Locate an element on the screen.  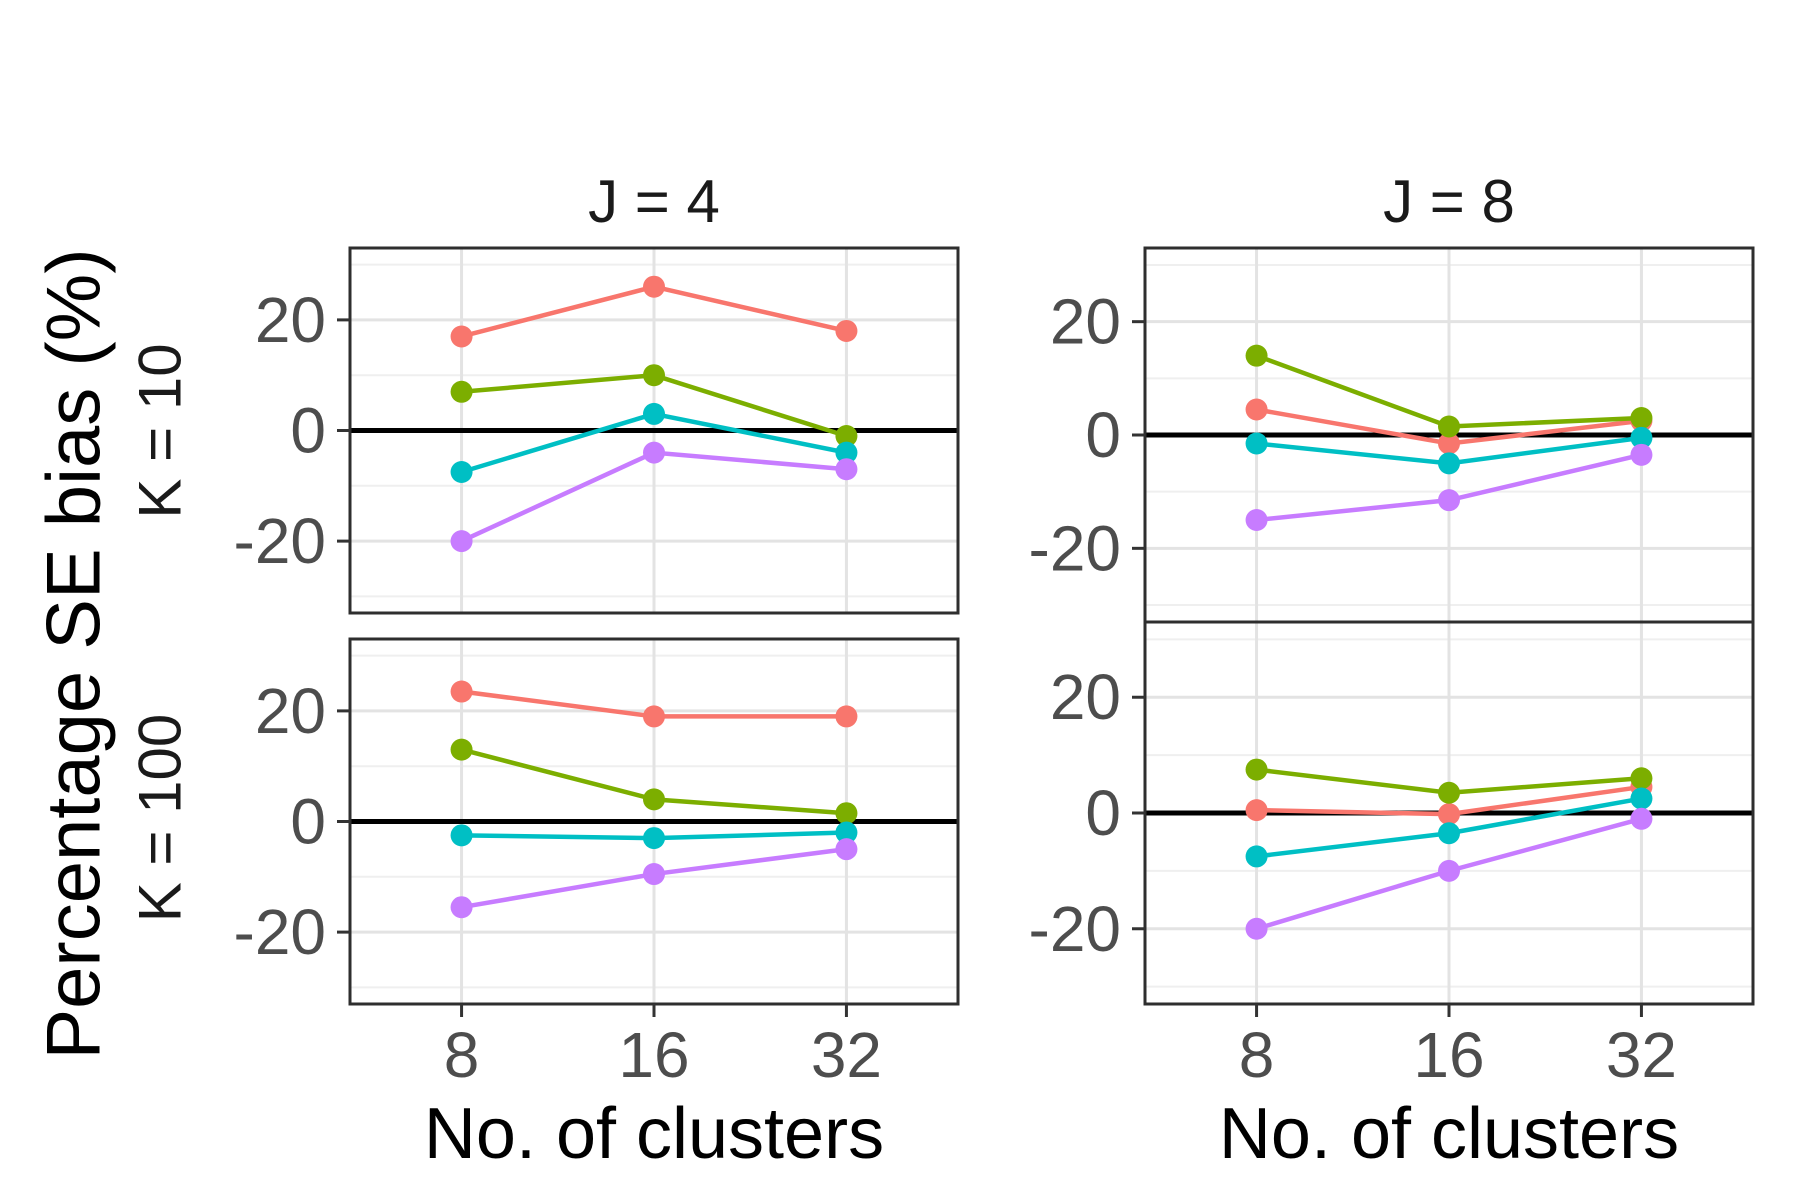
facet-row-title-k100: K = 100 is located at coordinates (160, 818).